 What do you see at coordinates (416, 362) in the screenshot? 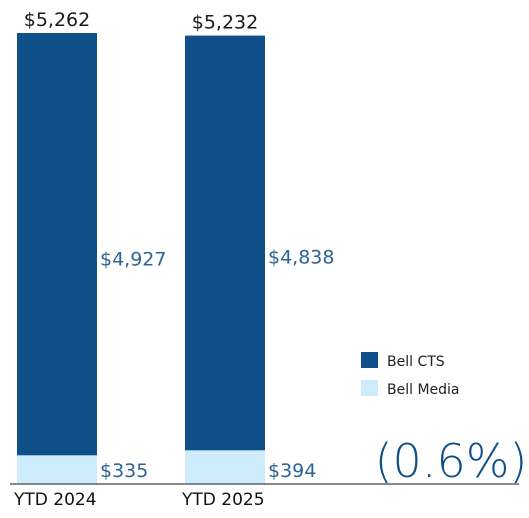
I see `legend-label-bell-cts: Bell CTS` at bounding box center [416, 362].